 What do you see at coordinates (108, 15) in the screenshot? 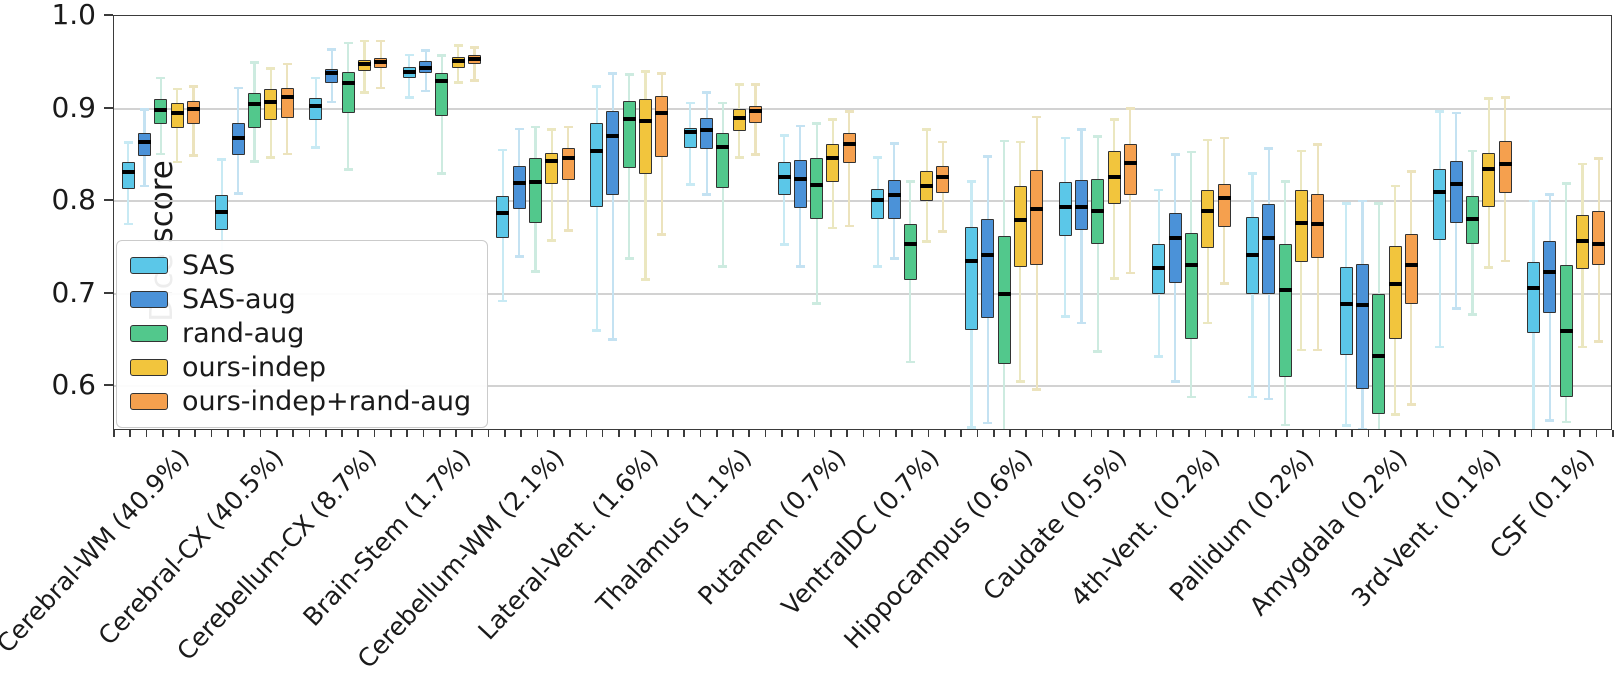
I see `y-tick` at bounding box center [108, 15].